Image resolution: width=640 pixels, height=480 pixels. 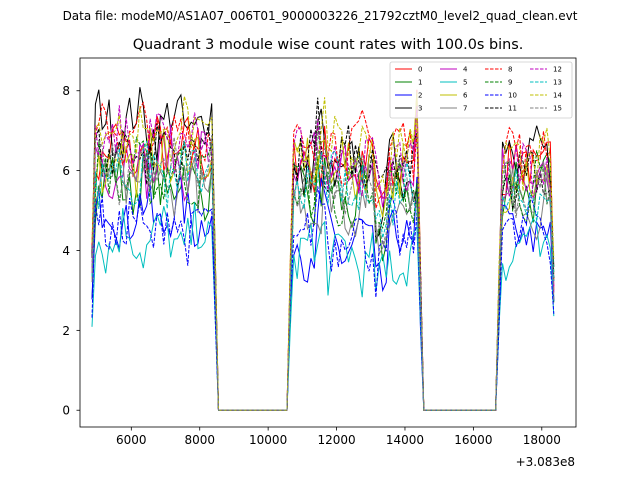 I want to click on legend-label-6: 6, so click(x=465, y=96).